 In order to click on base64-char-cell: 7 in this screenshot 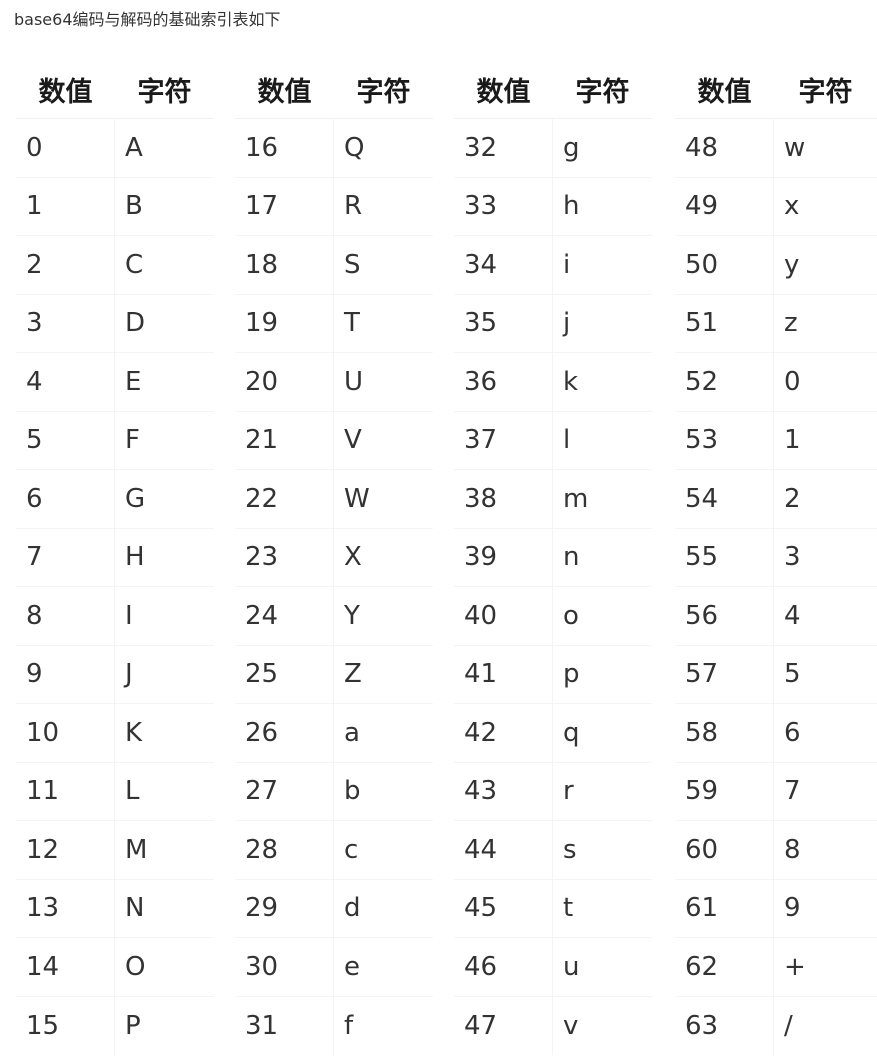, I will do `click(825, 792)`.